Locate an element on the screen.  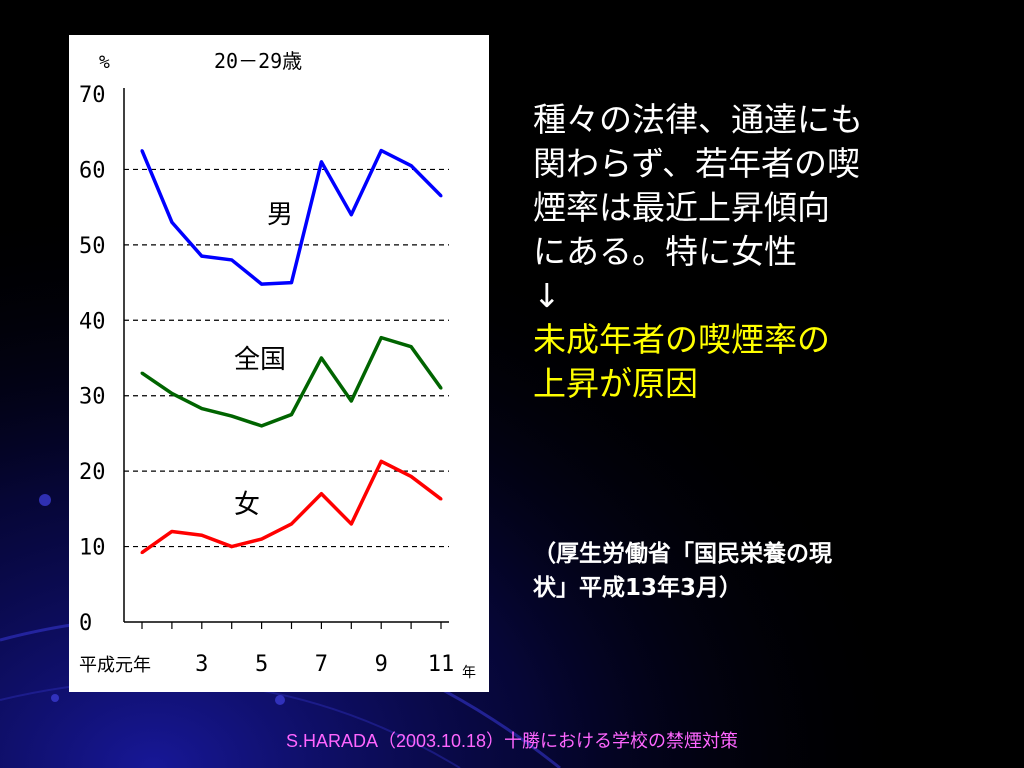
x-tick-label: 3 is located at coordinates (201, 664).